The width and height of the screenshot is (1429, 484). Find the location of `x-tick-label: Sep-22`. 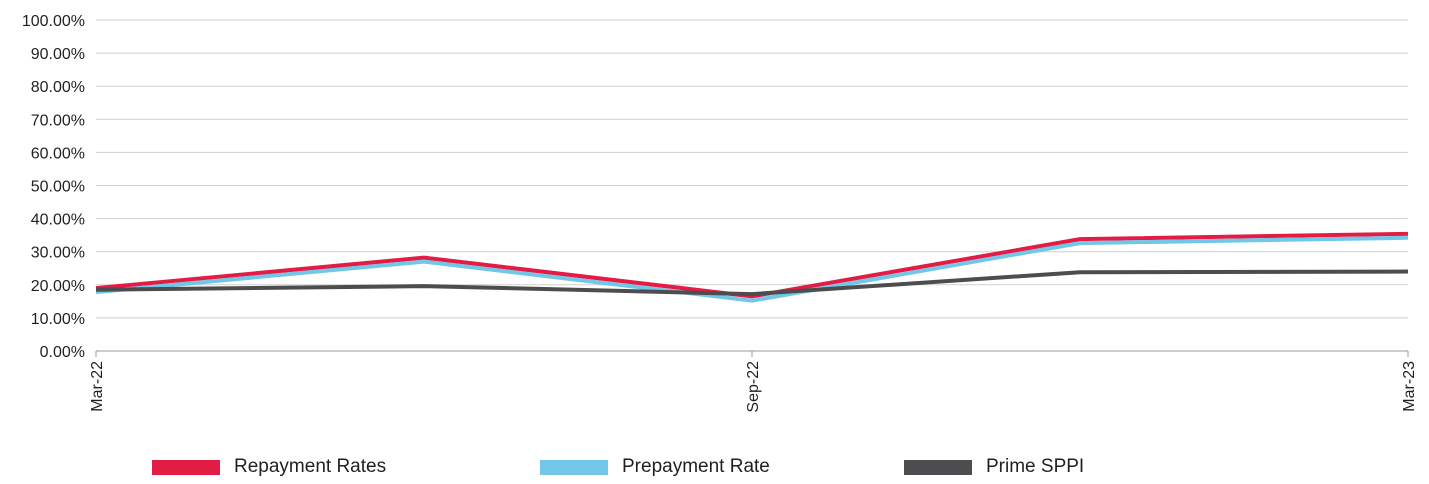

x-tick-label: Sep-22 is located at coordinates (753, 387).